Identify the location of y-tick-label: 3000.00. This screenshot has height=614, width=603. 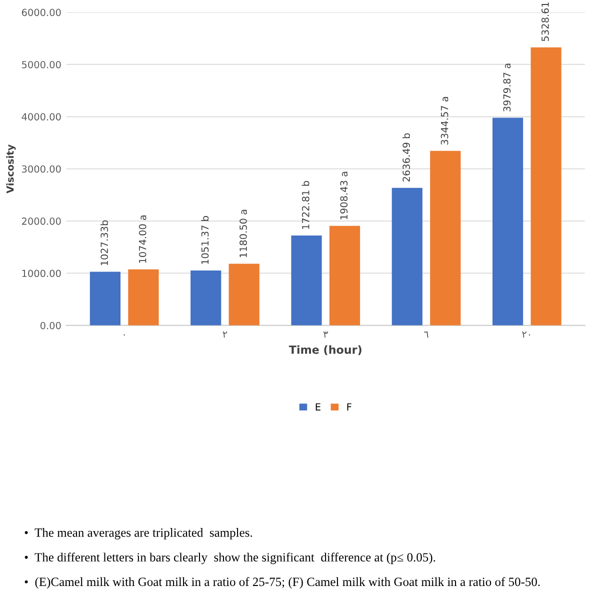
(41, 169).